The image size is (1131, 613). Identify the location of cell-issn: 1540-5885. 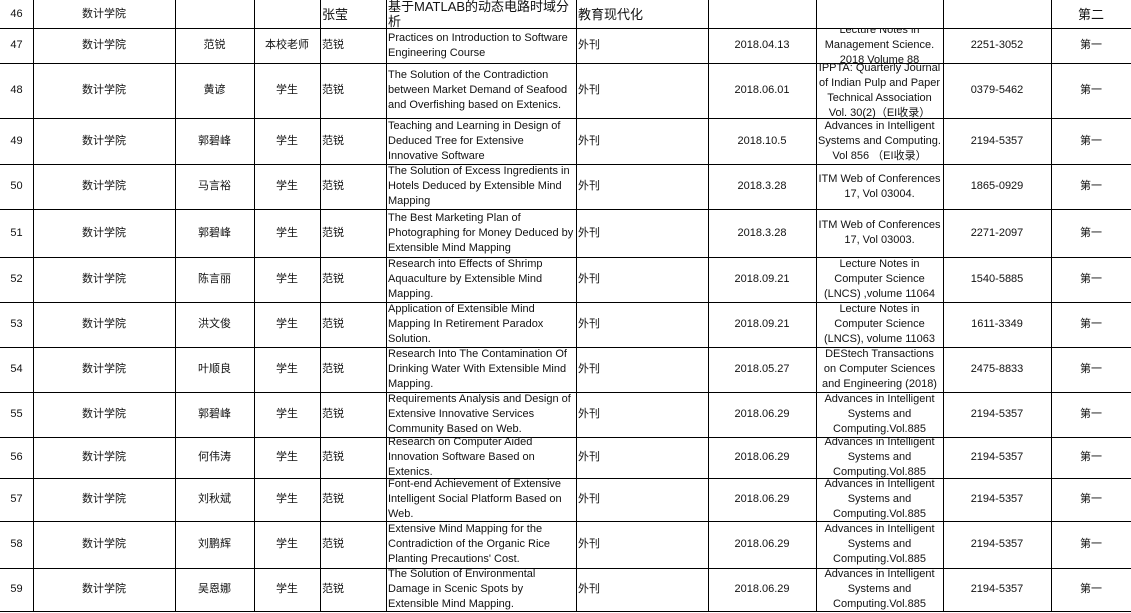
(997, 279).